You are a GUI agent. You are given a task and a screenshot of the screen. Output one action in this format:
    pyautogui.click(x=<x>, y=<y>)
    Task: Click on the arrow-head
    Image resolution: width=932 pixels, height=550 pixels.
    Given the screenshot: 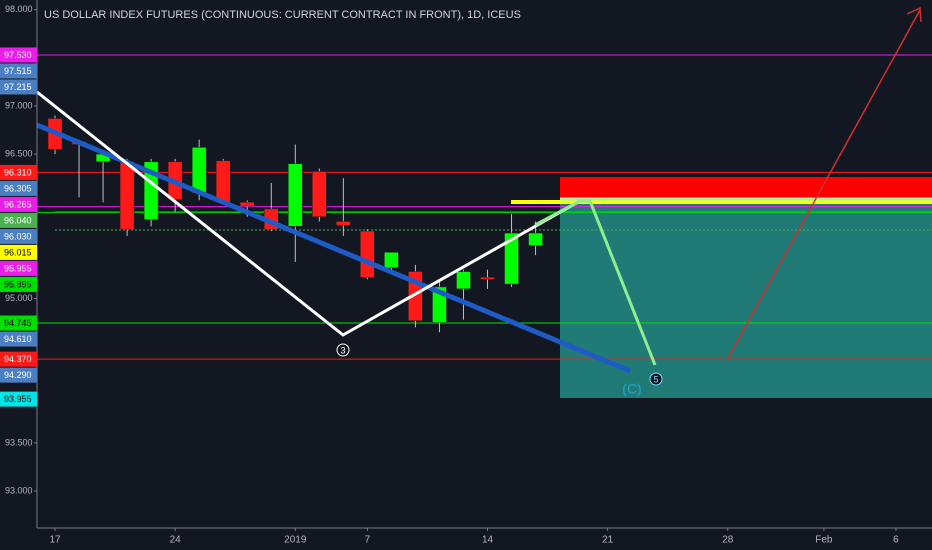 What is the action you would take?
    pyautogui.click(x=914, y=14)
    